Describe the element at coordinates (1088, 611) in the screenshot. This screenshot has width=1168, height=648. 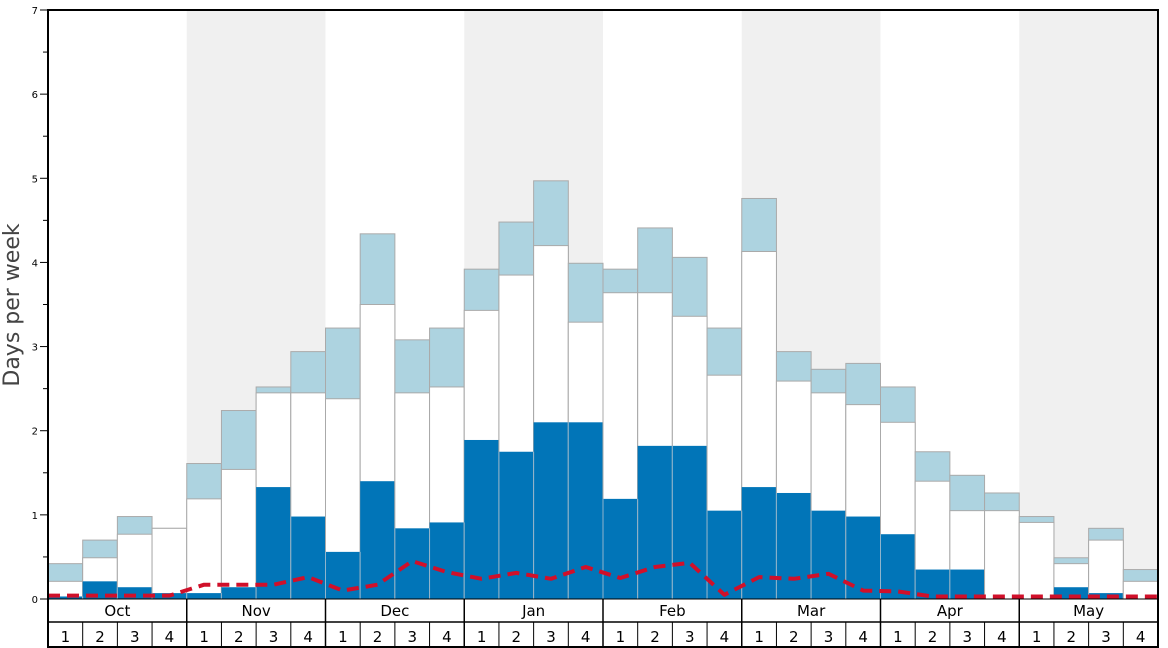
I see `month-label-may: May` at that location.